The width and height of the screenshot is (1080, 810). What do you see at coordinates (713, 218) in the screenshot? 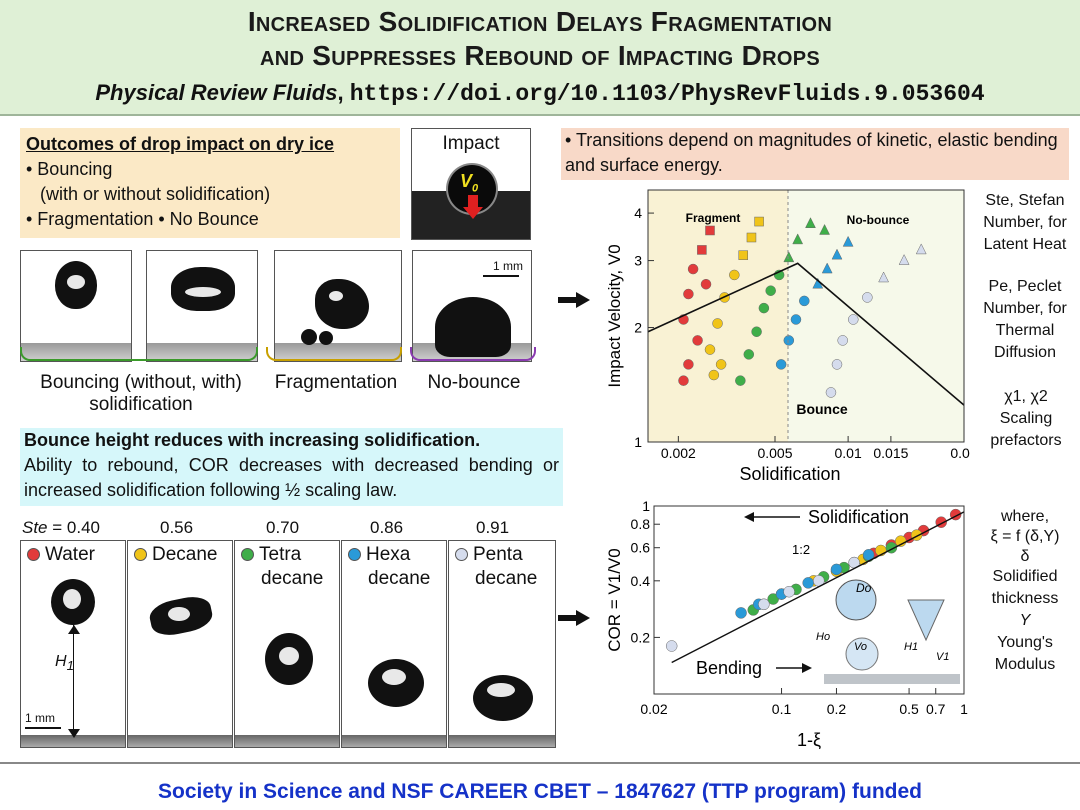
I see `region-label-fragment: Fragment` at bounding box center [713, 218].